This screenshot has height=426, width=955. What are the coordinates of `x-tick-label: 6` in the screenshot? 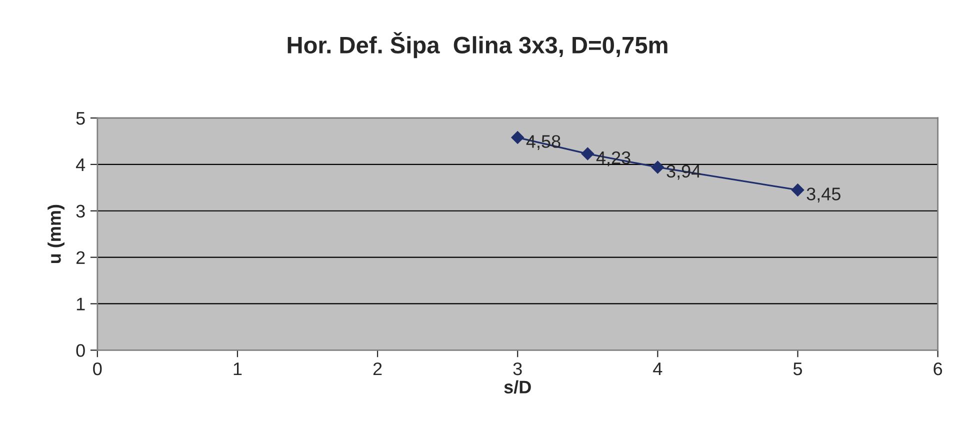 It's located at (938, 369).